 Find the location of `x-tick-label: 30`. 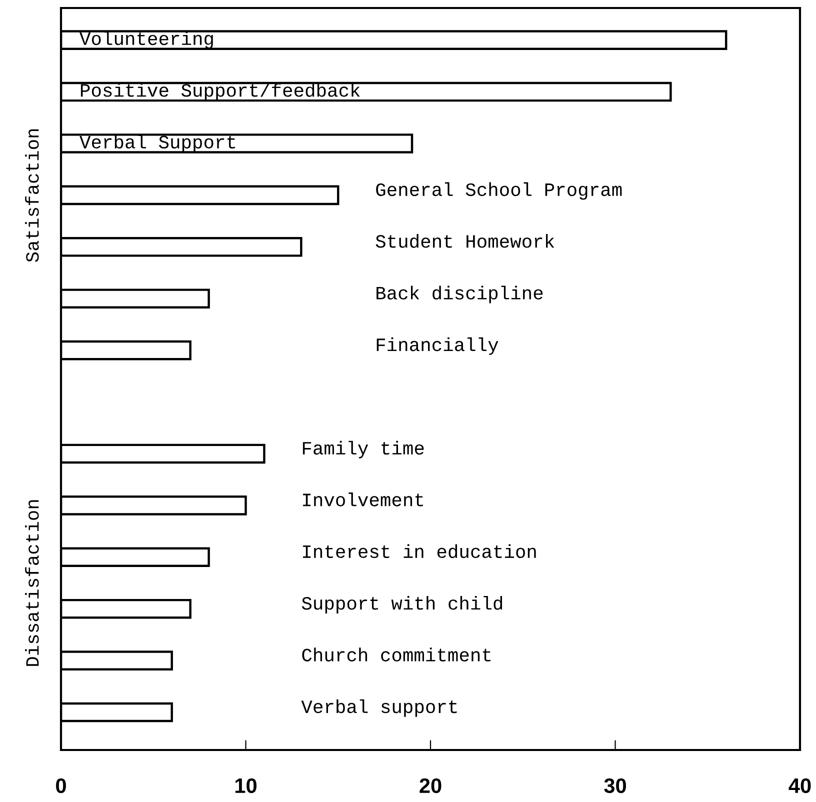

x-tick-label: 30 is located at coordinates (615, 786).